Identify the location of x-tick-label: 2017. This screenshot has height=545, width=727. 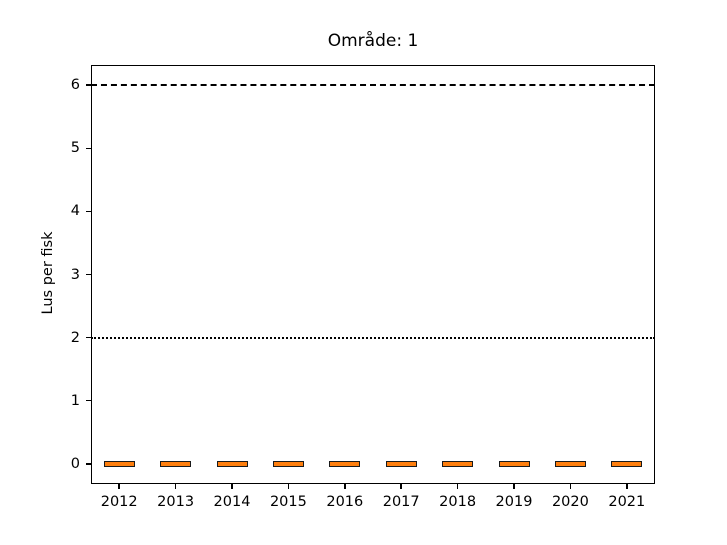
(401, 502).